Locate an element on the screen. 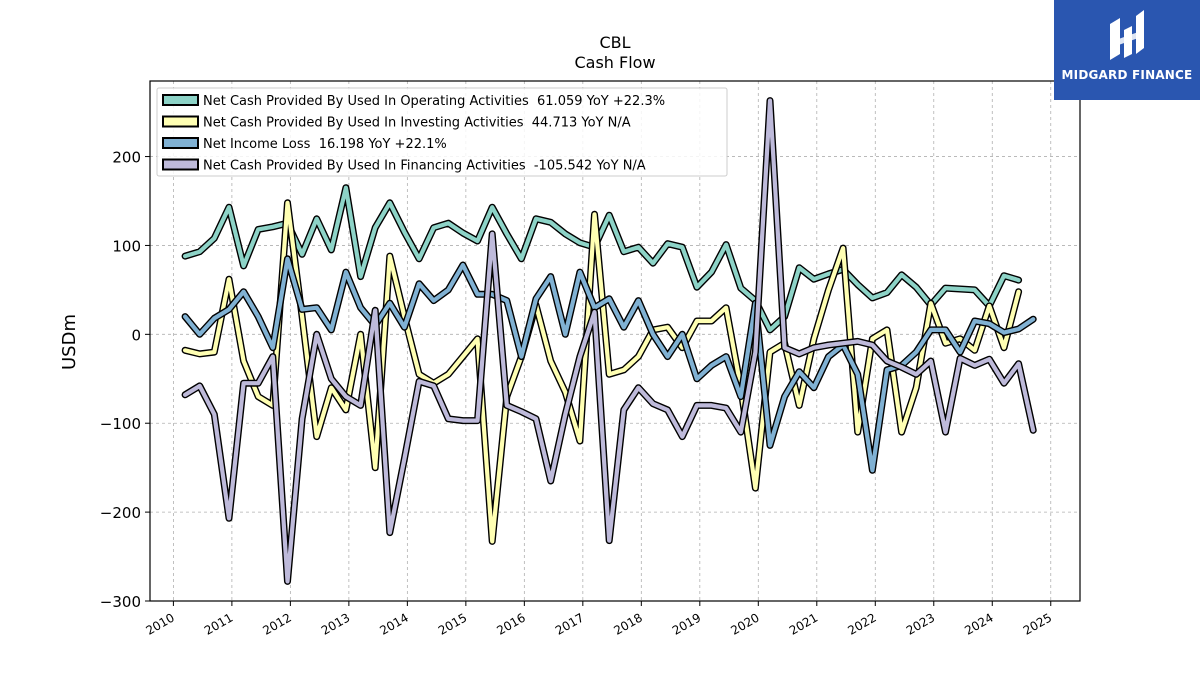 This screenshot has height=675, width=1200. brand-logo: MIDGARD FINANCE is located at coordinates (1127, 50).